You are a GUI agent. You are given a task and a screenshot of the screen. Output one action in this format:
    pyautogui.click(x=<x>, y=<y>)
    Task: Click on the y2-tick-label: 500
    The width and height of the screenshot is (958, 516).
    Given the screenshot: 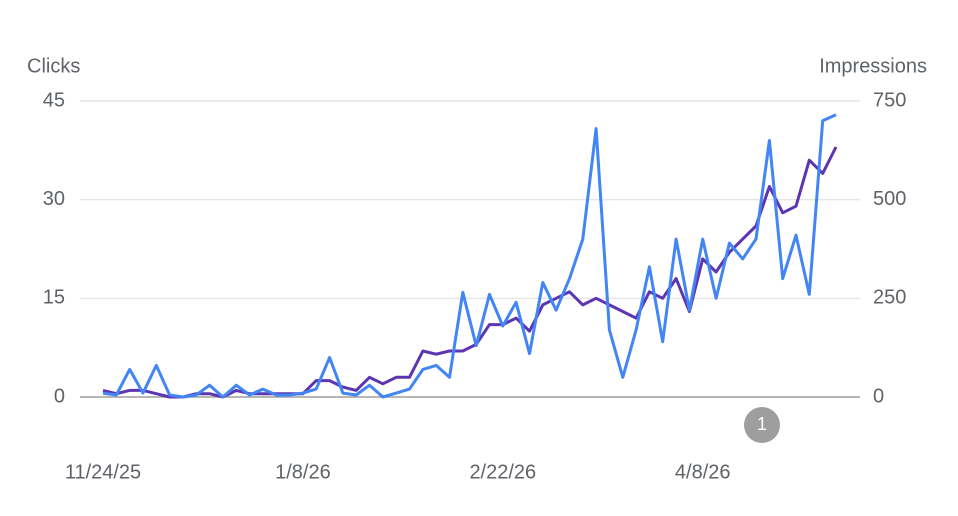 What is the action you would take?
    pyautogui.click(x=889, y=199)
    